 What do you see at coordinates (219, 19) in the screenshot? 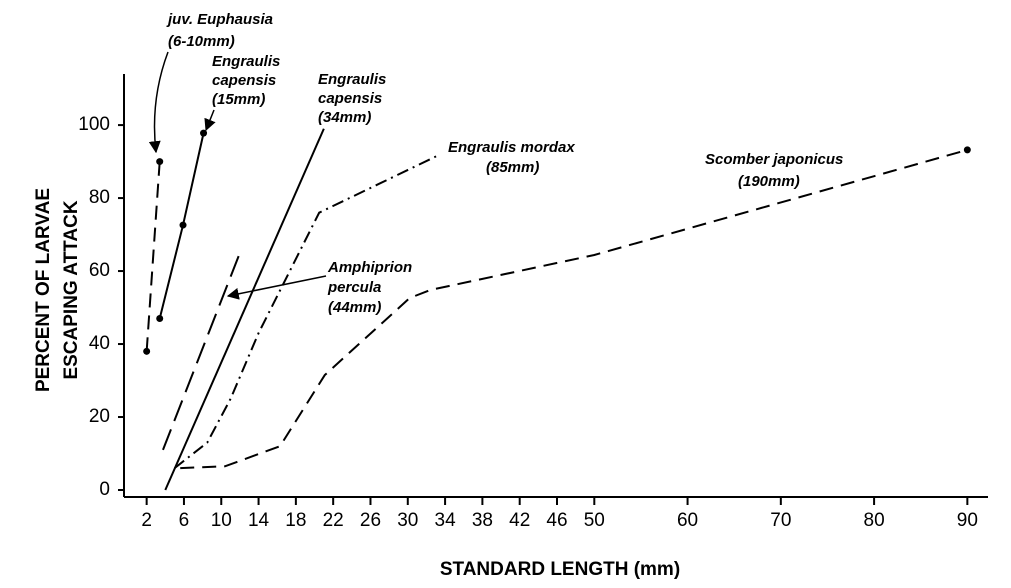
I see `annotation: juv. Euphausia` at bounding box center [219, 19].